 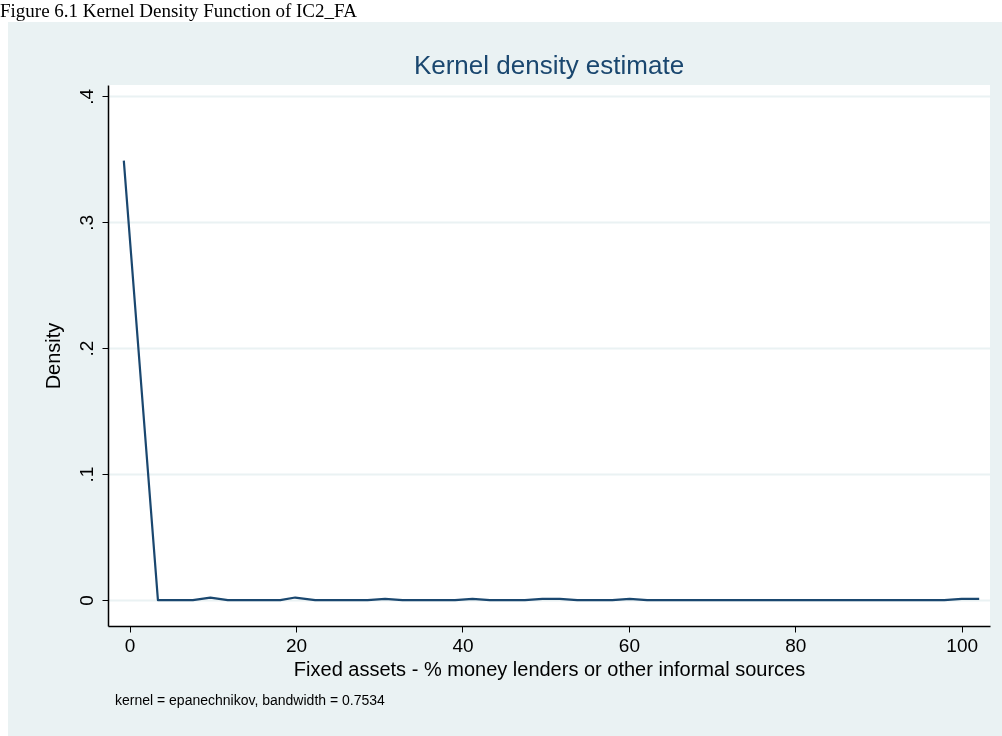 I want to click on y-tick-label: 0, so click(x=86, y=600).